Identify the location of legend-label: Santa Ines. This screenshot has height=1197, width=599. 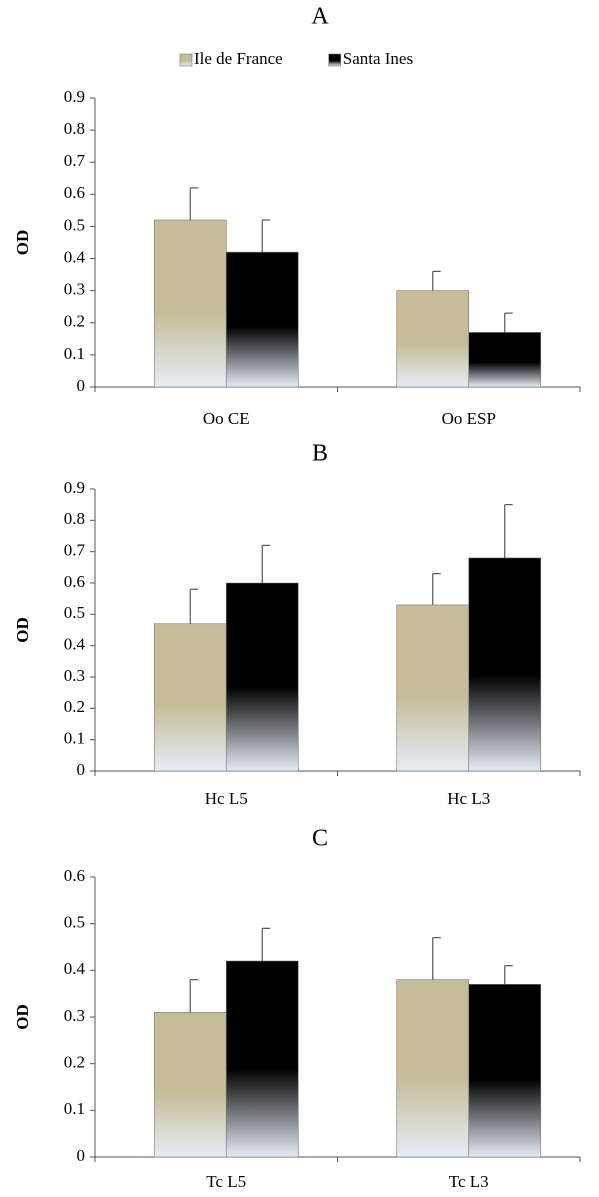
(378, 58).